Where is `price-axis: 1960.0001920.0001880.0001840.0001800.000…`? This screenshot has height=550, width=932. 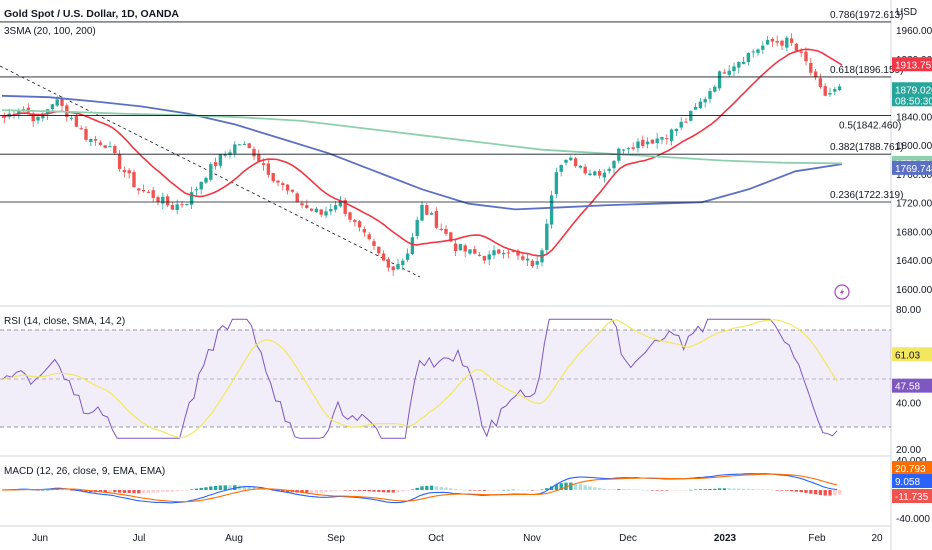 price-axis: 1960.0001920.0001880.0001840.0001800.000… is located at coordinates (912, 275).